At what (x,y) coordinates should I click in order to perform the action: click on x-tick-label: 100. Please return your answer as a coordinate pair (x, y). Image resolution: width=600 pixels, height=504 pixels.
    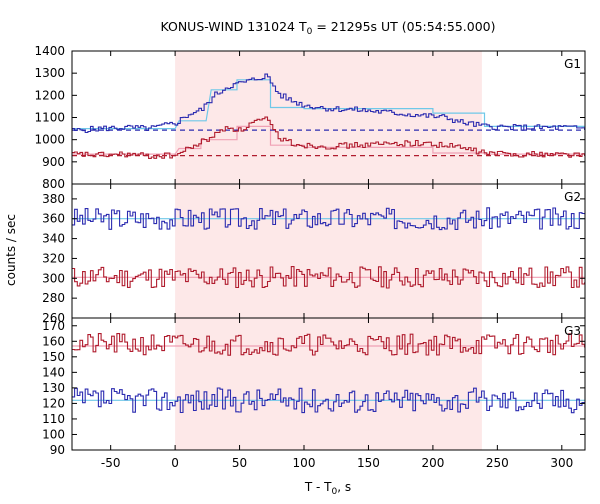
    Looking at the image, I should click on (304, 463).